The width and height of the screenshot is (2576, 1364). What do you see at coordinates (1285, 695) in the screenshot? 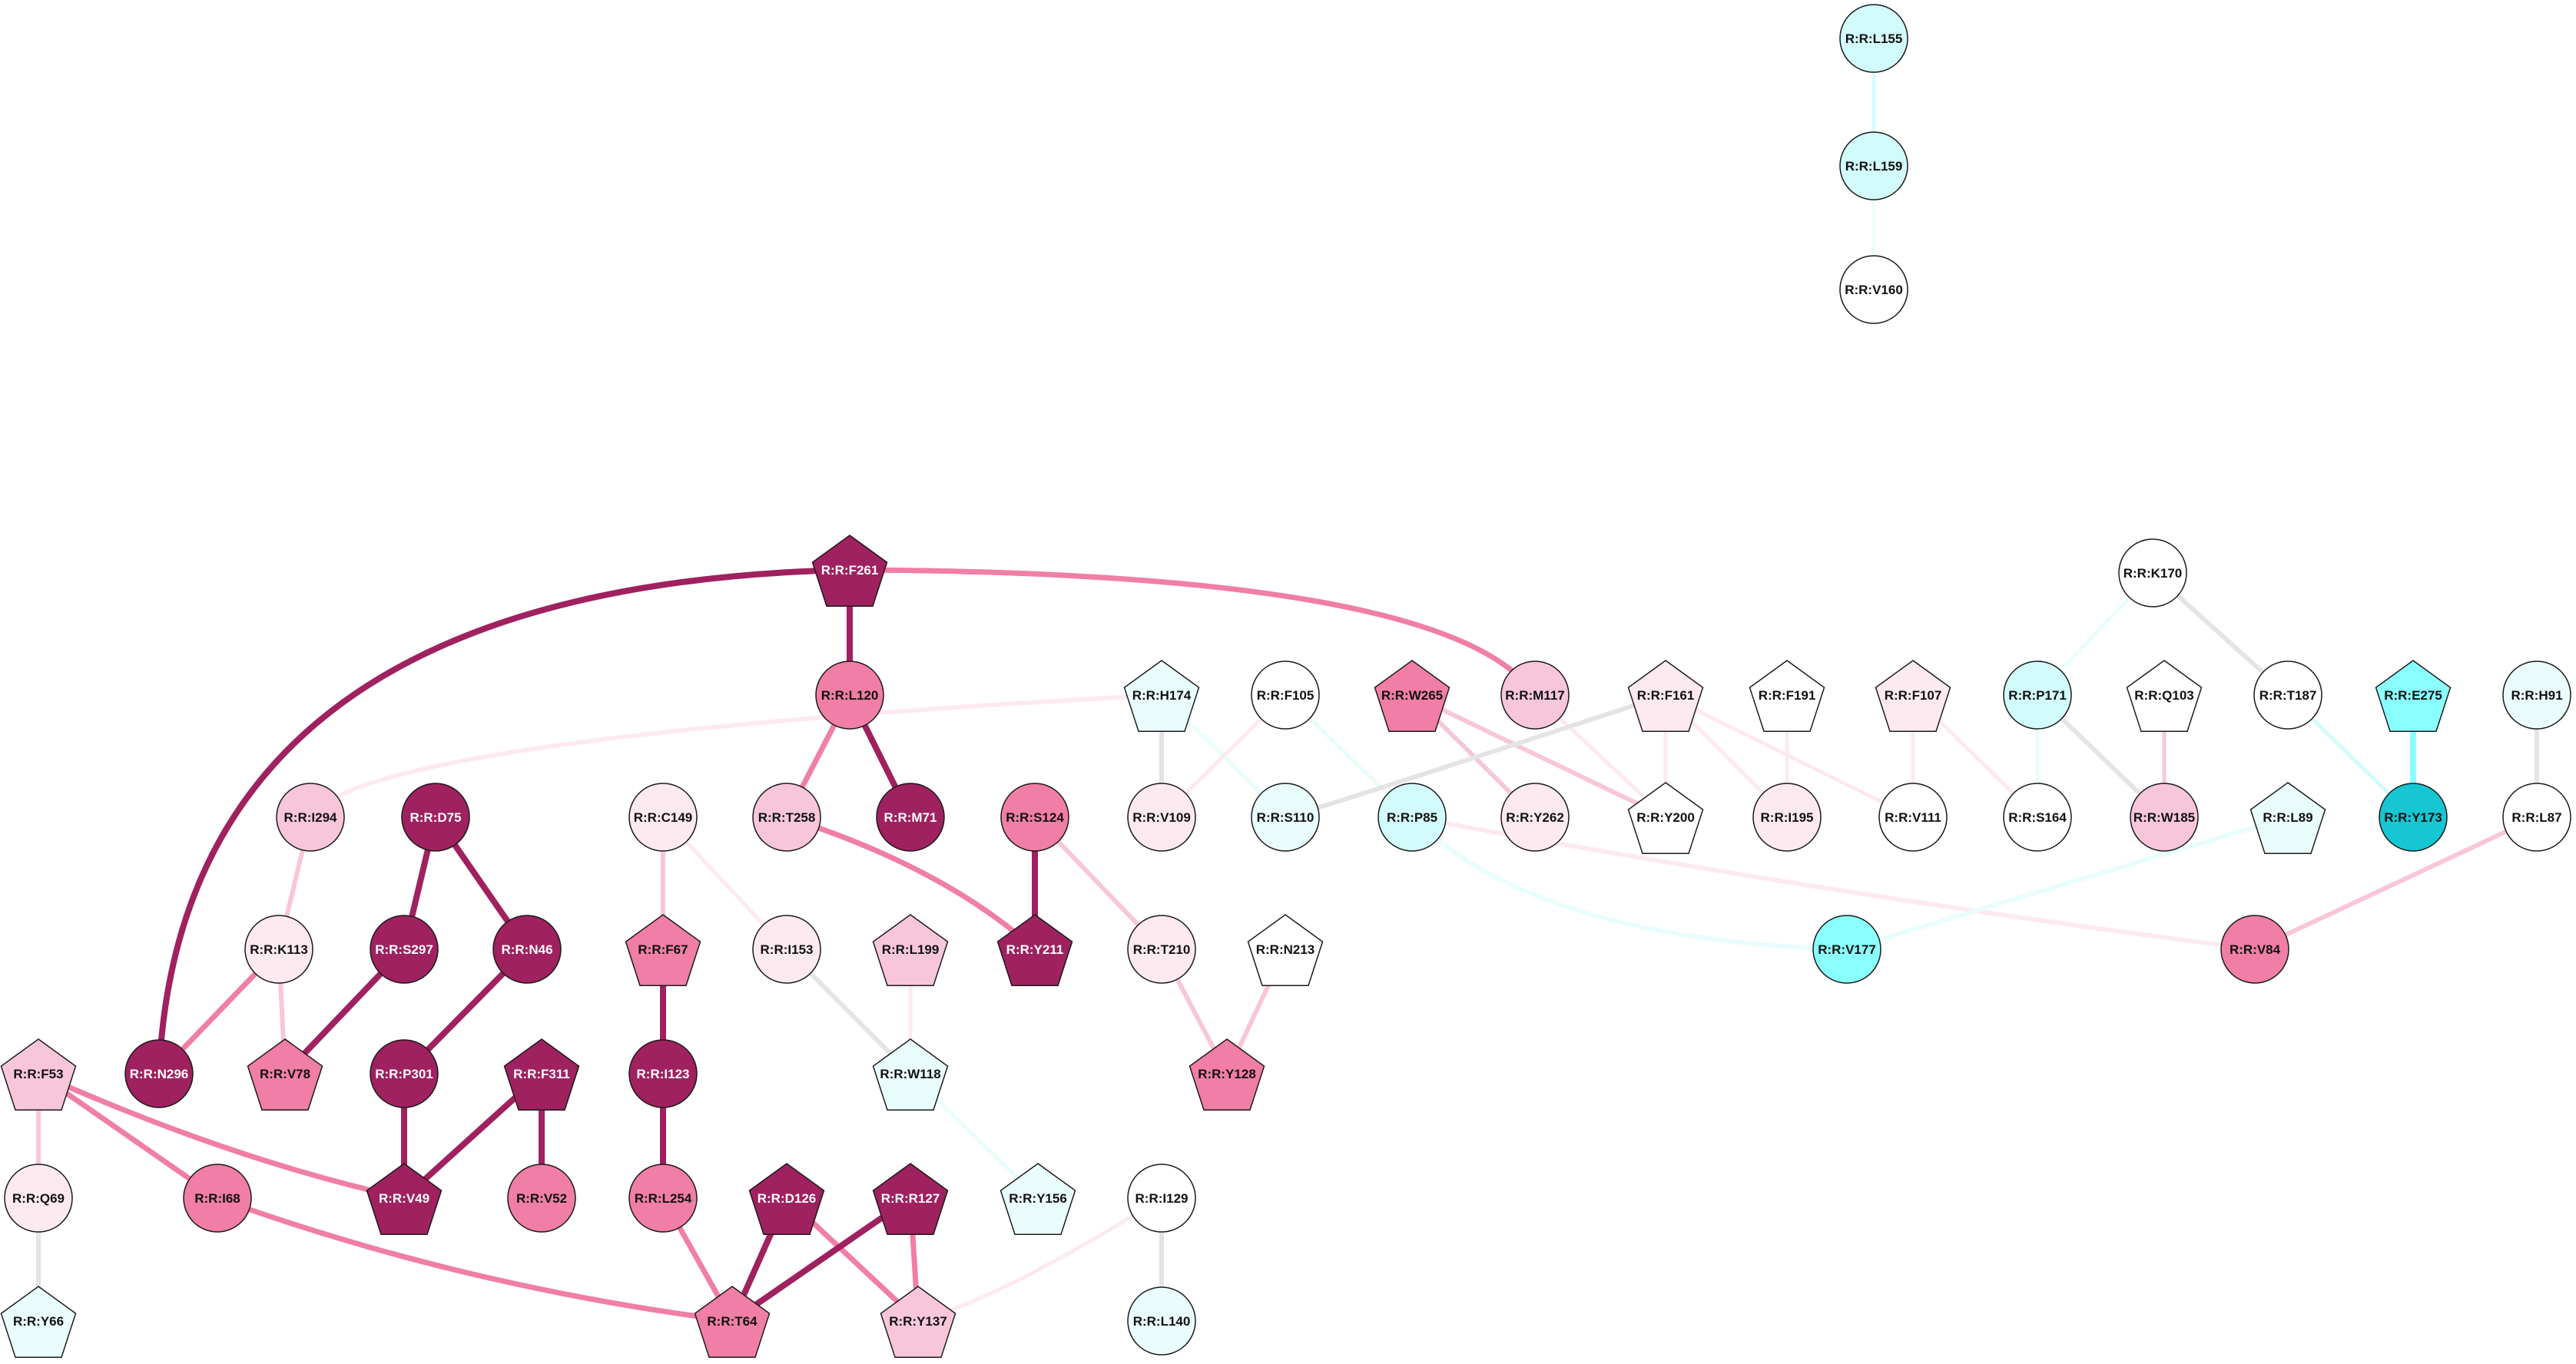
I see `node-f105: R:R:F105` at bounding box center [1285, 695].